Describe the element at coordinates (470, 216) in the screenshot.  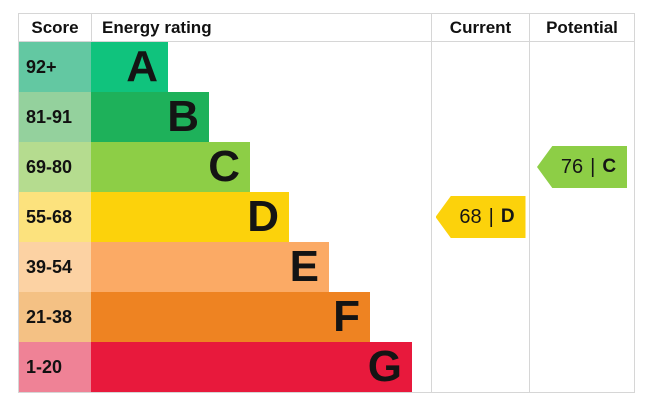
I see `current-rating-value: 68` at that location.